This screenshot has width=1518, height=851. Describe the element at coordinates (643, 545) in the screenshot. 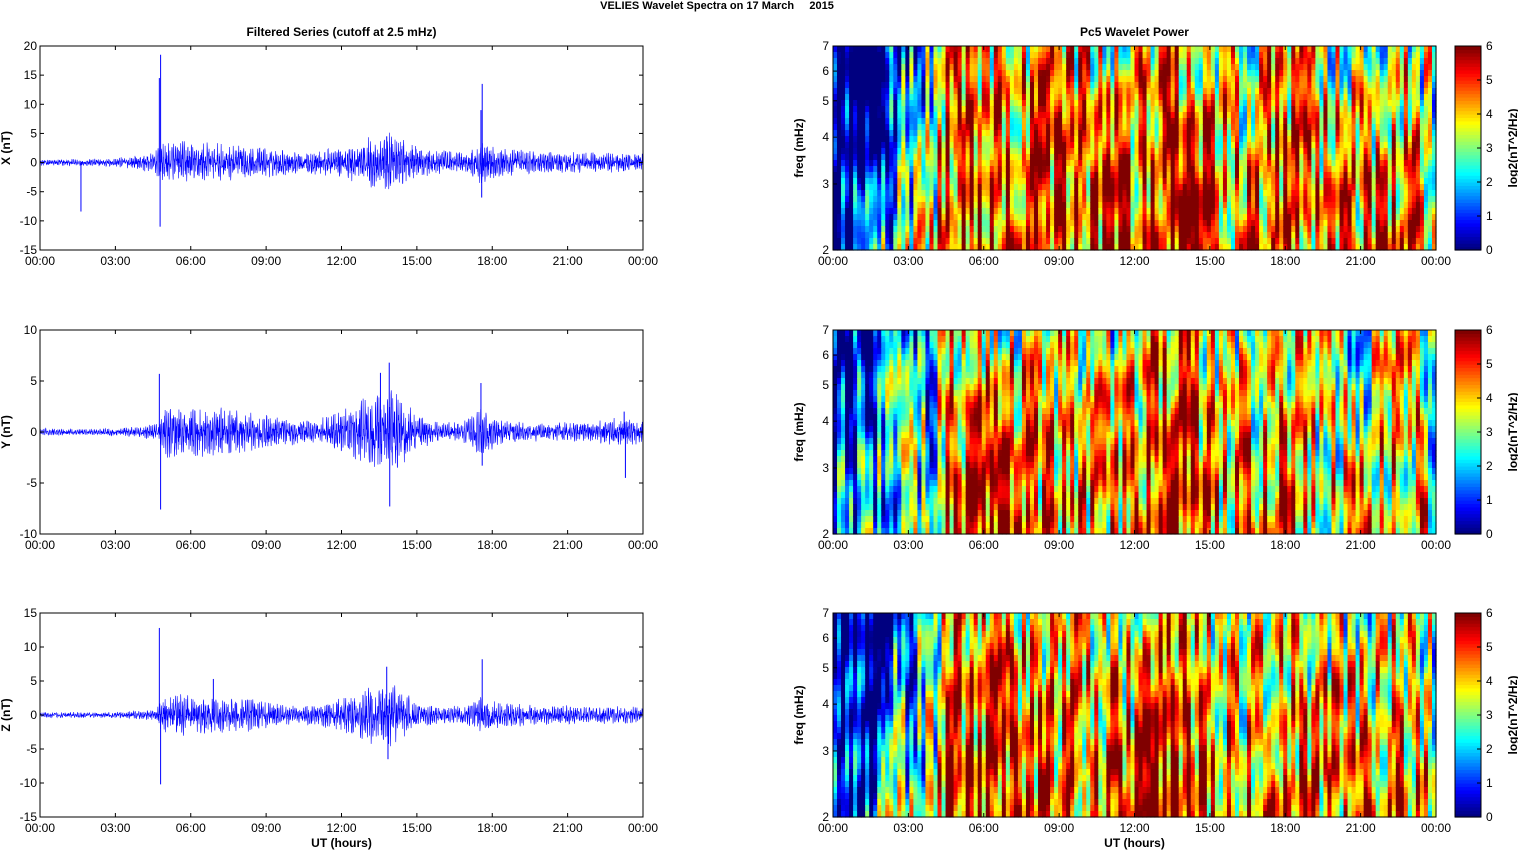

I see `x-tick-label: 00:00` at that location.